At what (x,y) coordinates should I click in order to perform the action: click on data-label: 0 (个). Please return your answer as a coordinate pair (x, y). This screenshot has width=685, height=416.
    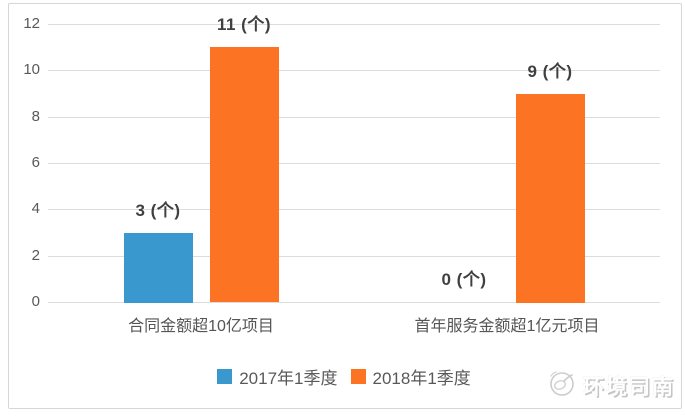
    Looking at the image, I should click on (464, 279).